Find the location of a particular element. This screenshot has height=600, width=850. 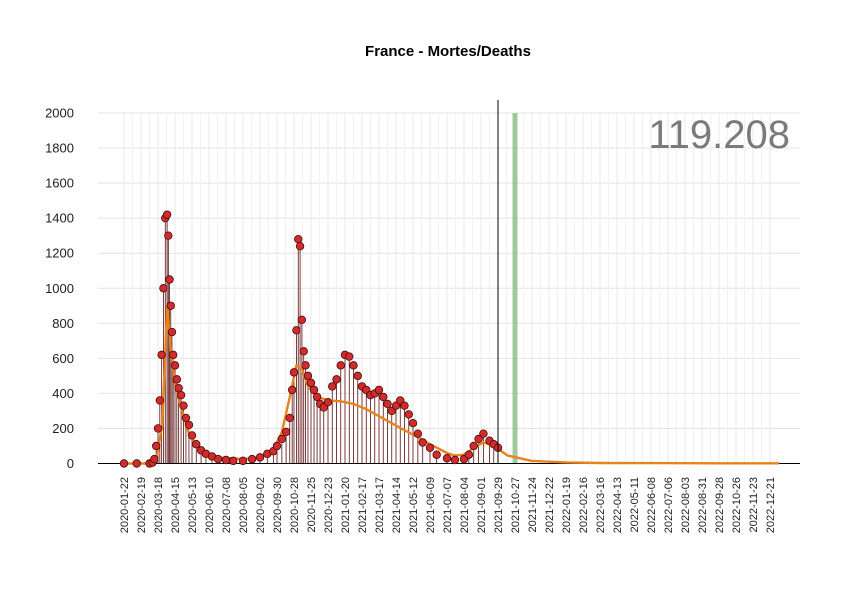

x-tick-label-32: 2022-07-06 is located at coordinates (669, 505).